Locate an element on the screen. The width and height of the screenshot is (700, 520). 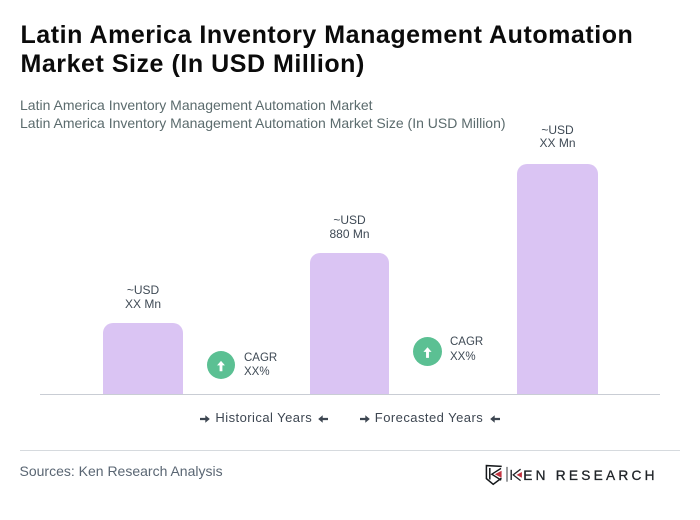
svg-text: EN RESEARCH is located at coordinates (590, 475).